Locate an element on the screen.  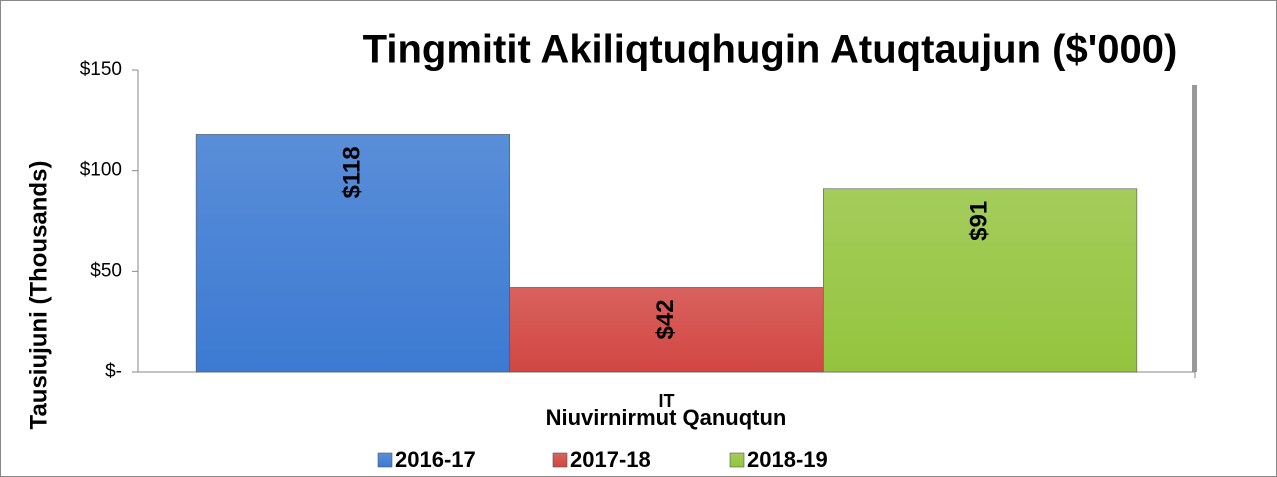
y-tick-label: $150 is located at coordinates (101, 69).